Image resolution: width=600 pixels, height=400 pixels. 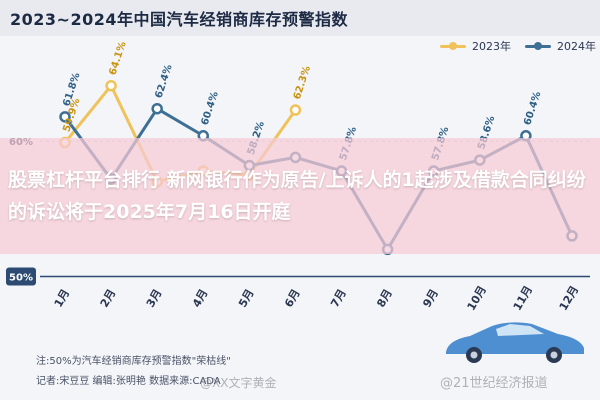 I want to click on legend-item-2023: 2023年, so click(x=475, y=46).